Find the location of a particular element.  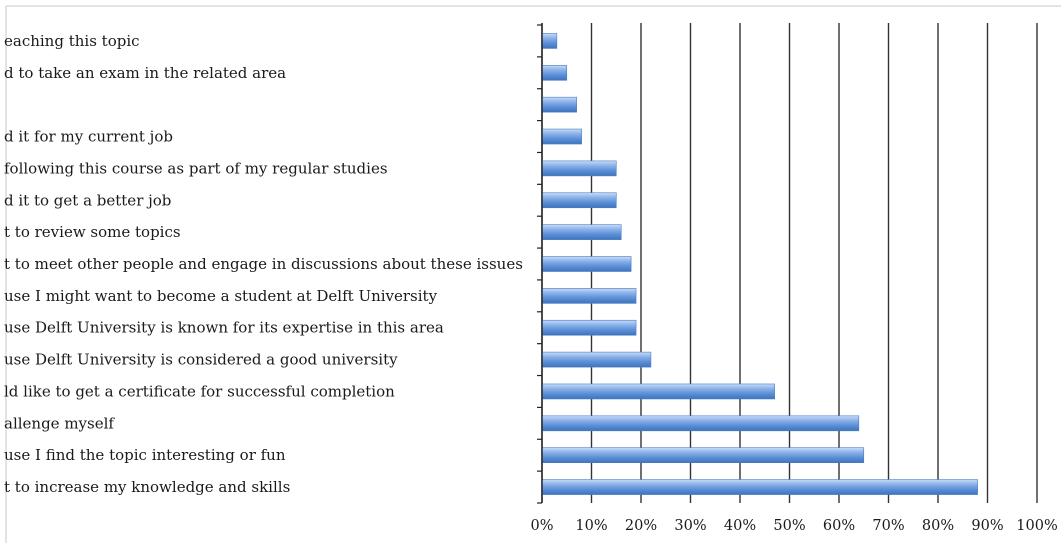

category-label: d to take an exam in the related area is located at coordinates (145, 73).